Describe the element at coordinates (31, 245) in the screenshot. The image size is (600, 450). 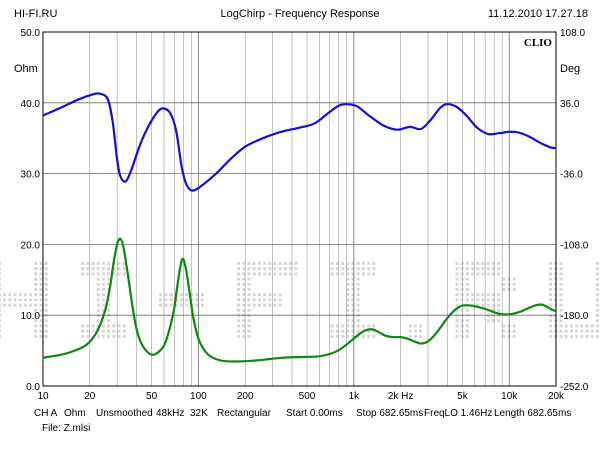
I see `y-left-tick-label: 20.0` at that location.